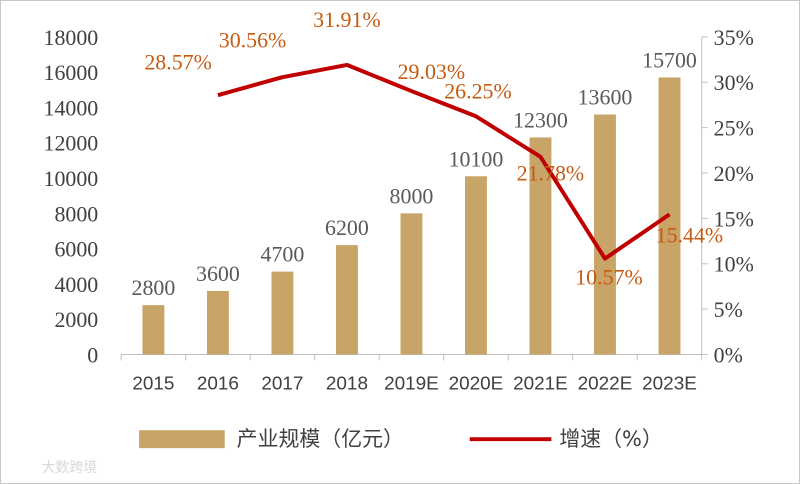  I want to click on y-right-tick-label: 20%, so click(734, 173).